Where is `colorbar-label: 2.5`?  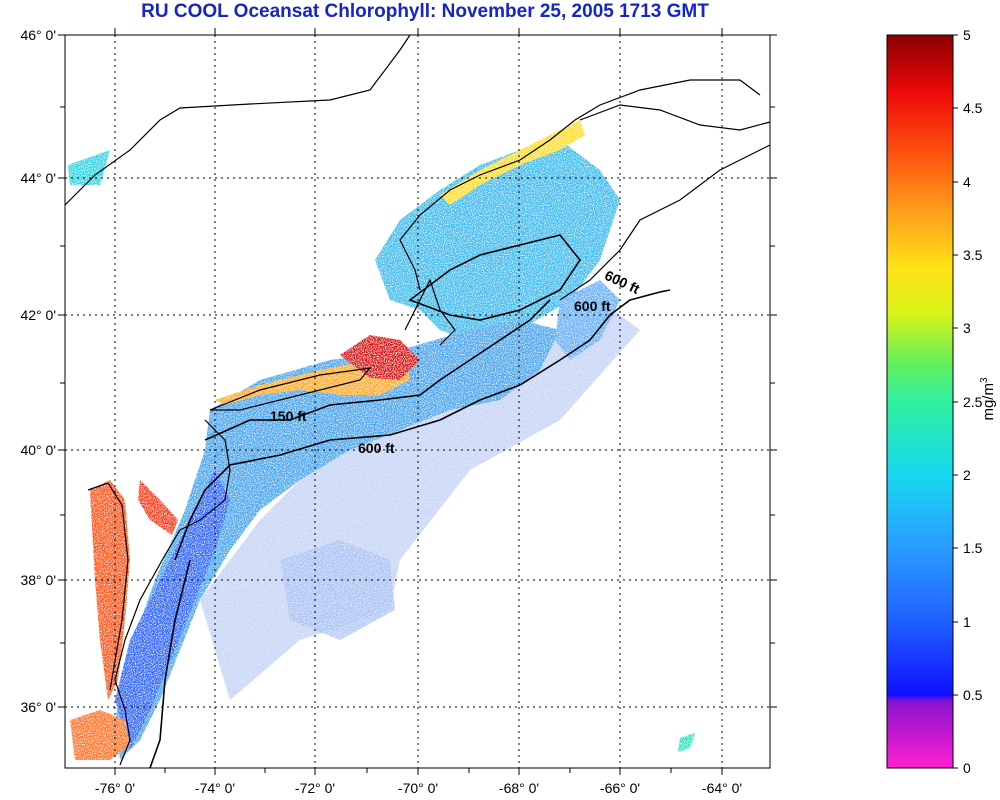 colorbar-label: 2.5 is located at coordinates (973, 402).